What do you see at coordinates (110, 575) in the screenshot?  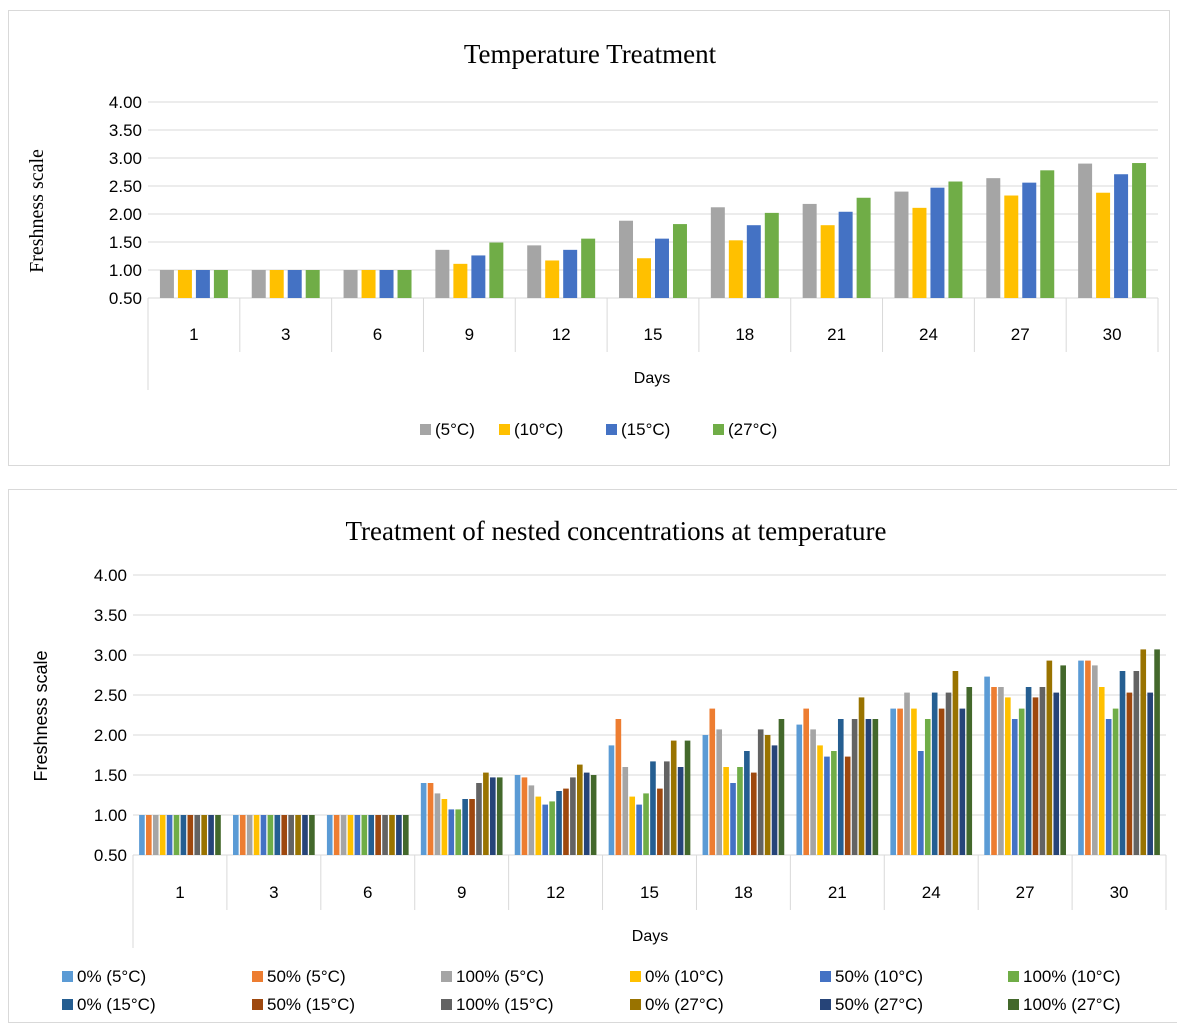 I see `y-tick-label: 4.00` at bounding box center [110, 575].